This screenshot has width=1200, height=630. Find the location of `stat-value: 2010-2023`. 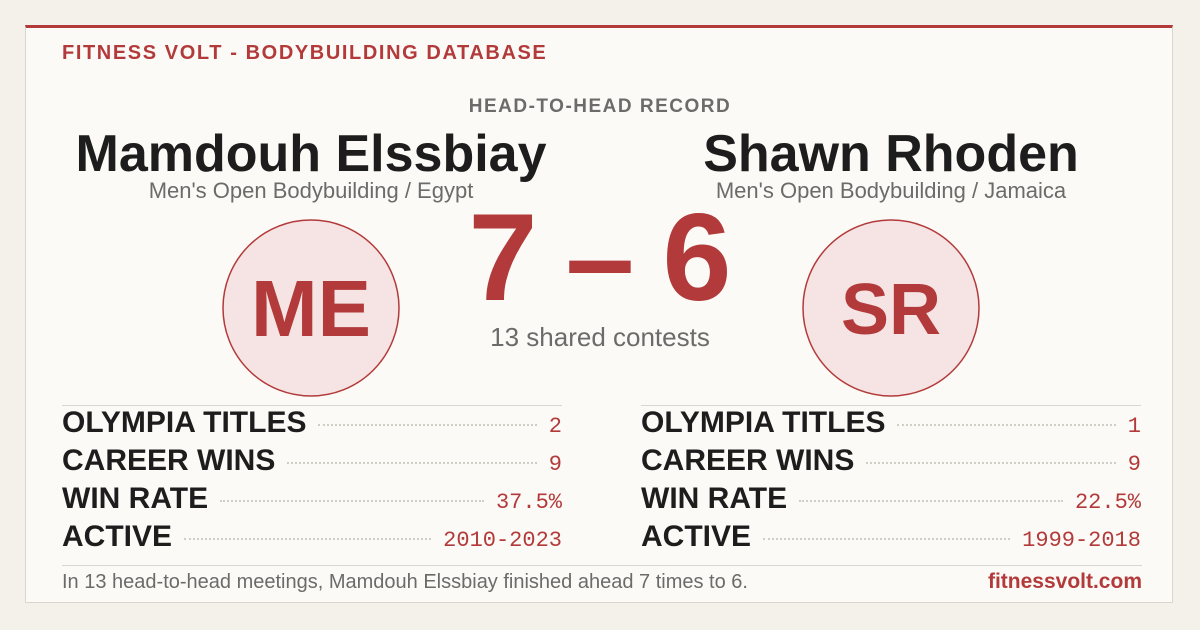

stat-value: 2010-2023 is located at coordinates (502, 540).